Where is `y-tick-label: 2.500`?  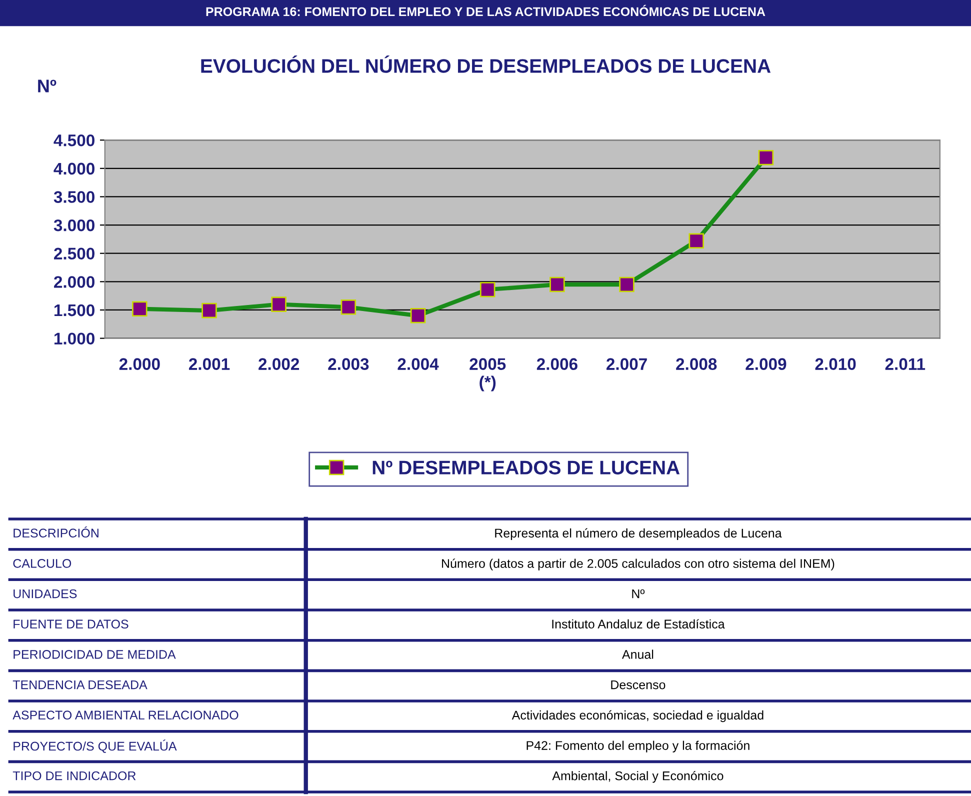
y-tick-label: 2.500 is located at coordinates (74, 254).